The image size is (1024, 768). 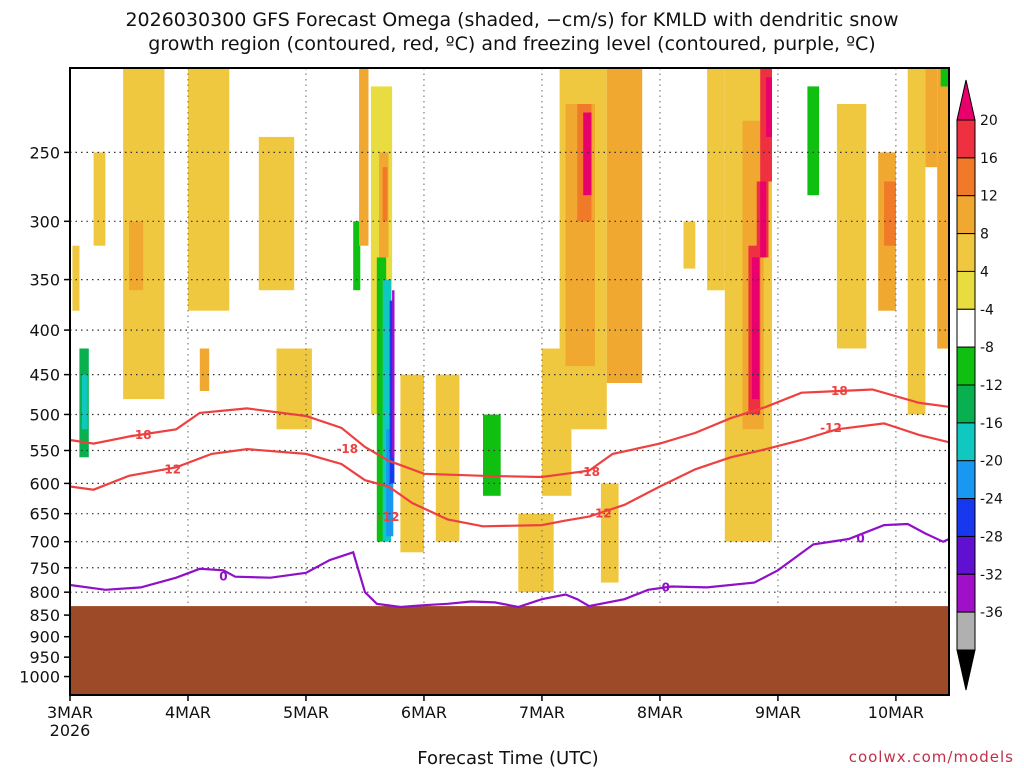 What do you see at coordinates (931, 757) in the screenshot?
I see `credit-text: coolwx.com/models` at bounding box center [931, 757].